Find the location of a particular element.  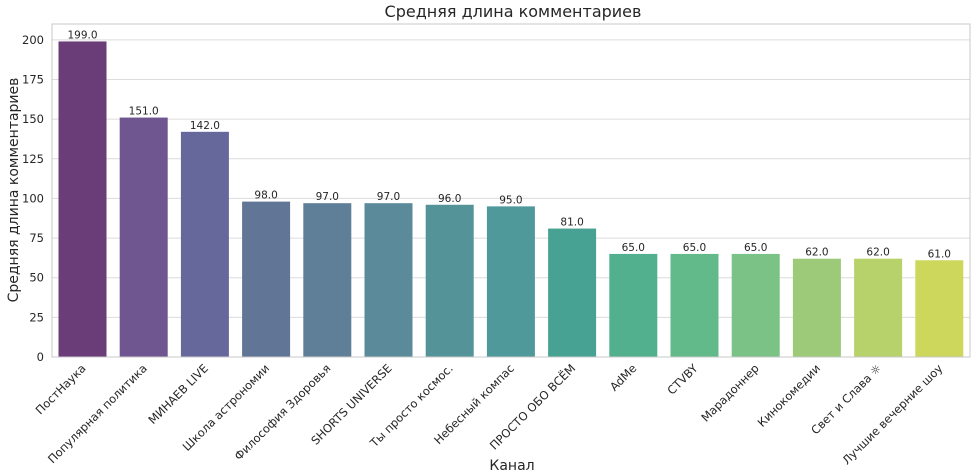

chart-title: Средняя длина комментариев is located at coordinates (513, 11).